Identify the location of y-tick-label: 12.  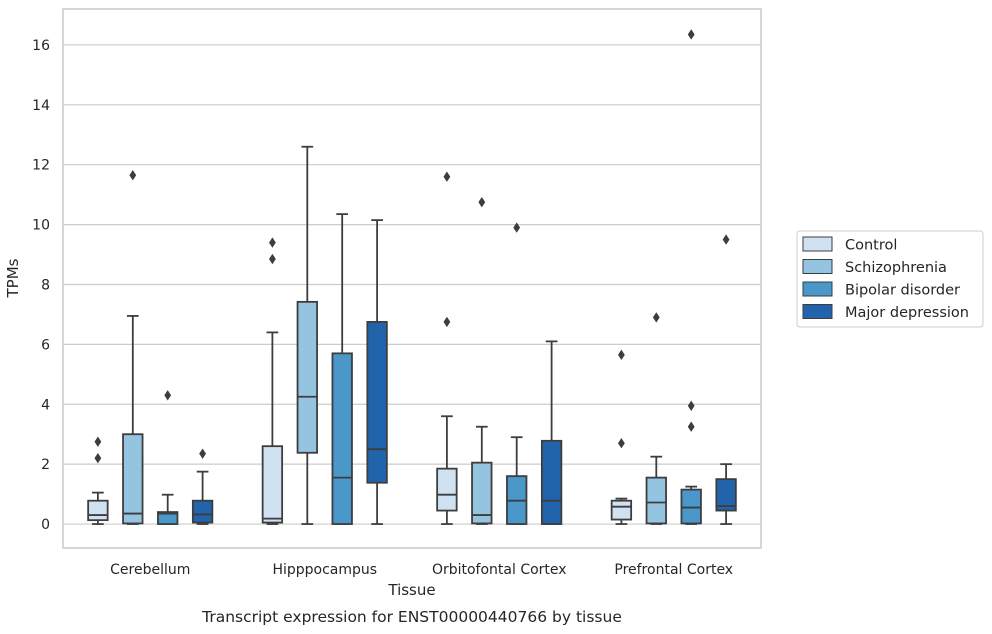
(41, 166).